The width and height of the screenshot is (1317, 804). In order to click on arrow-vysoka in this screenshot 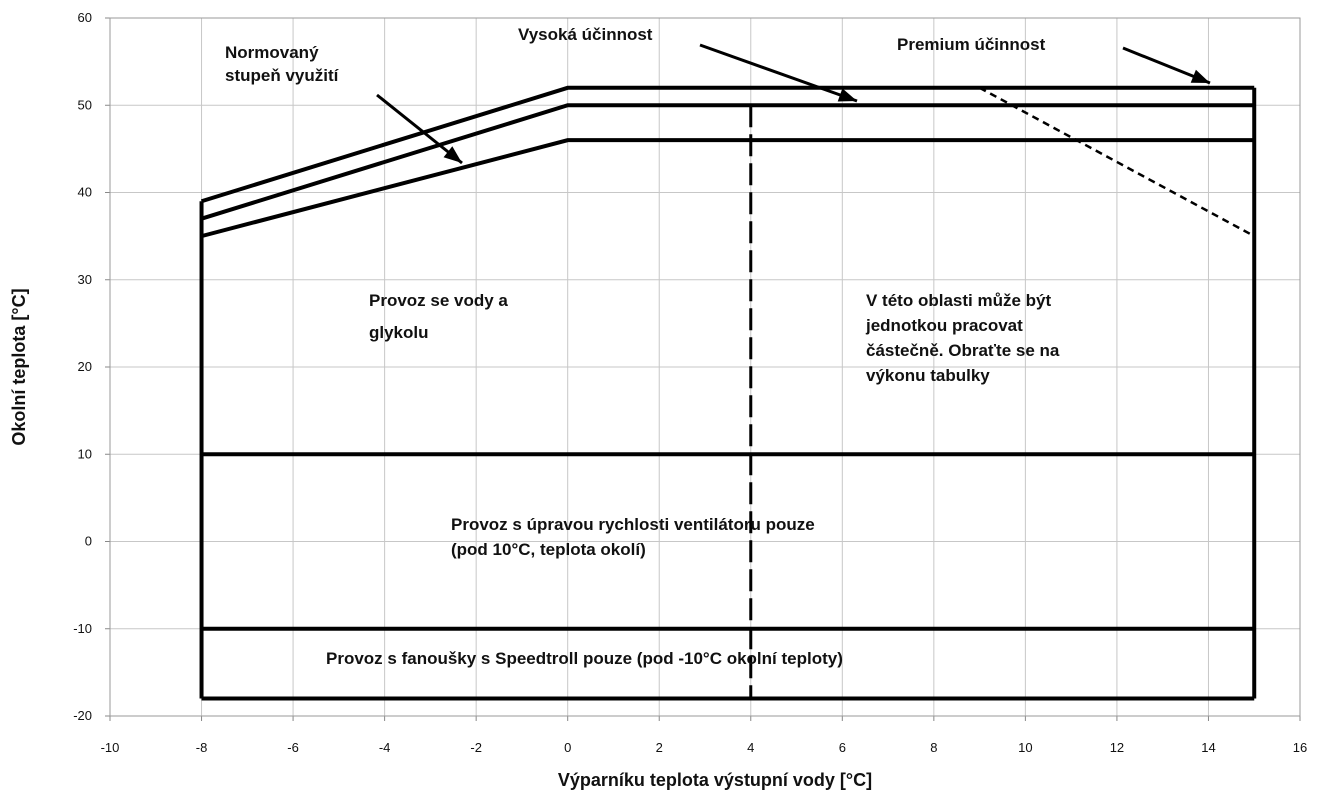, I will do `click(778, 73)`.